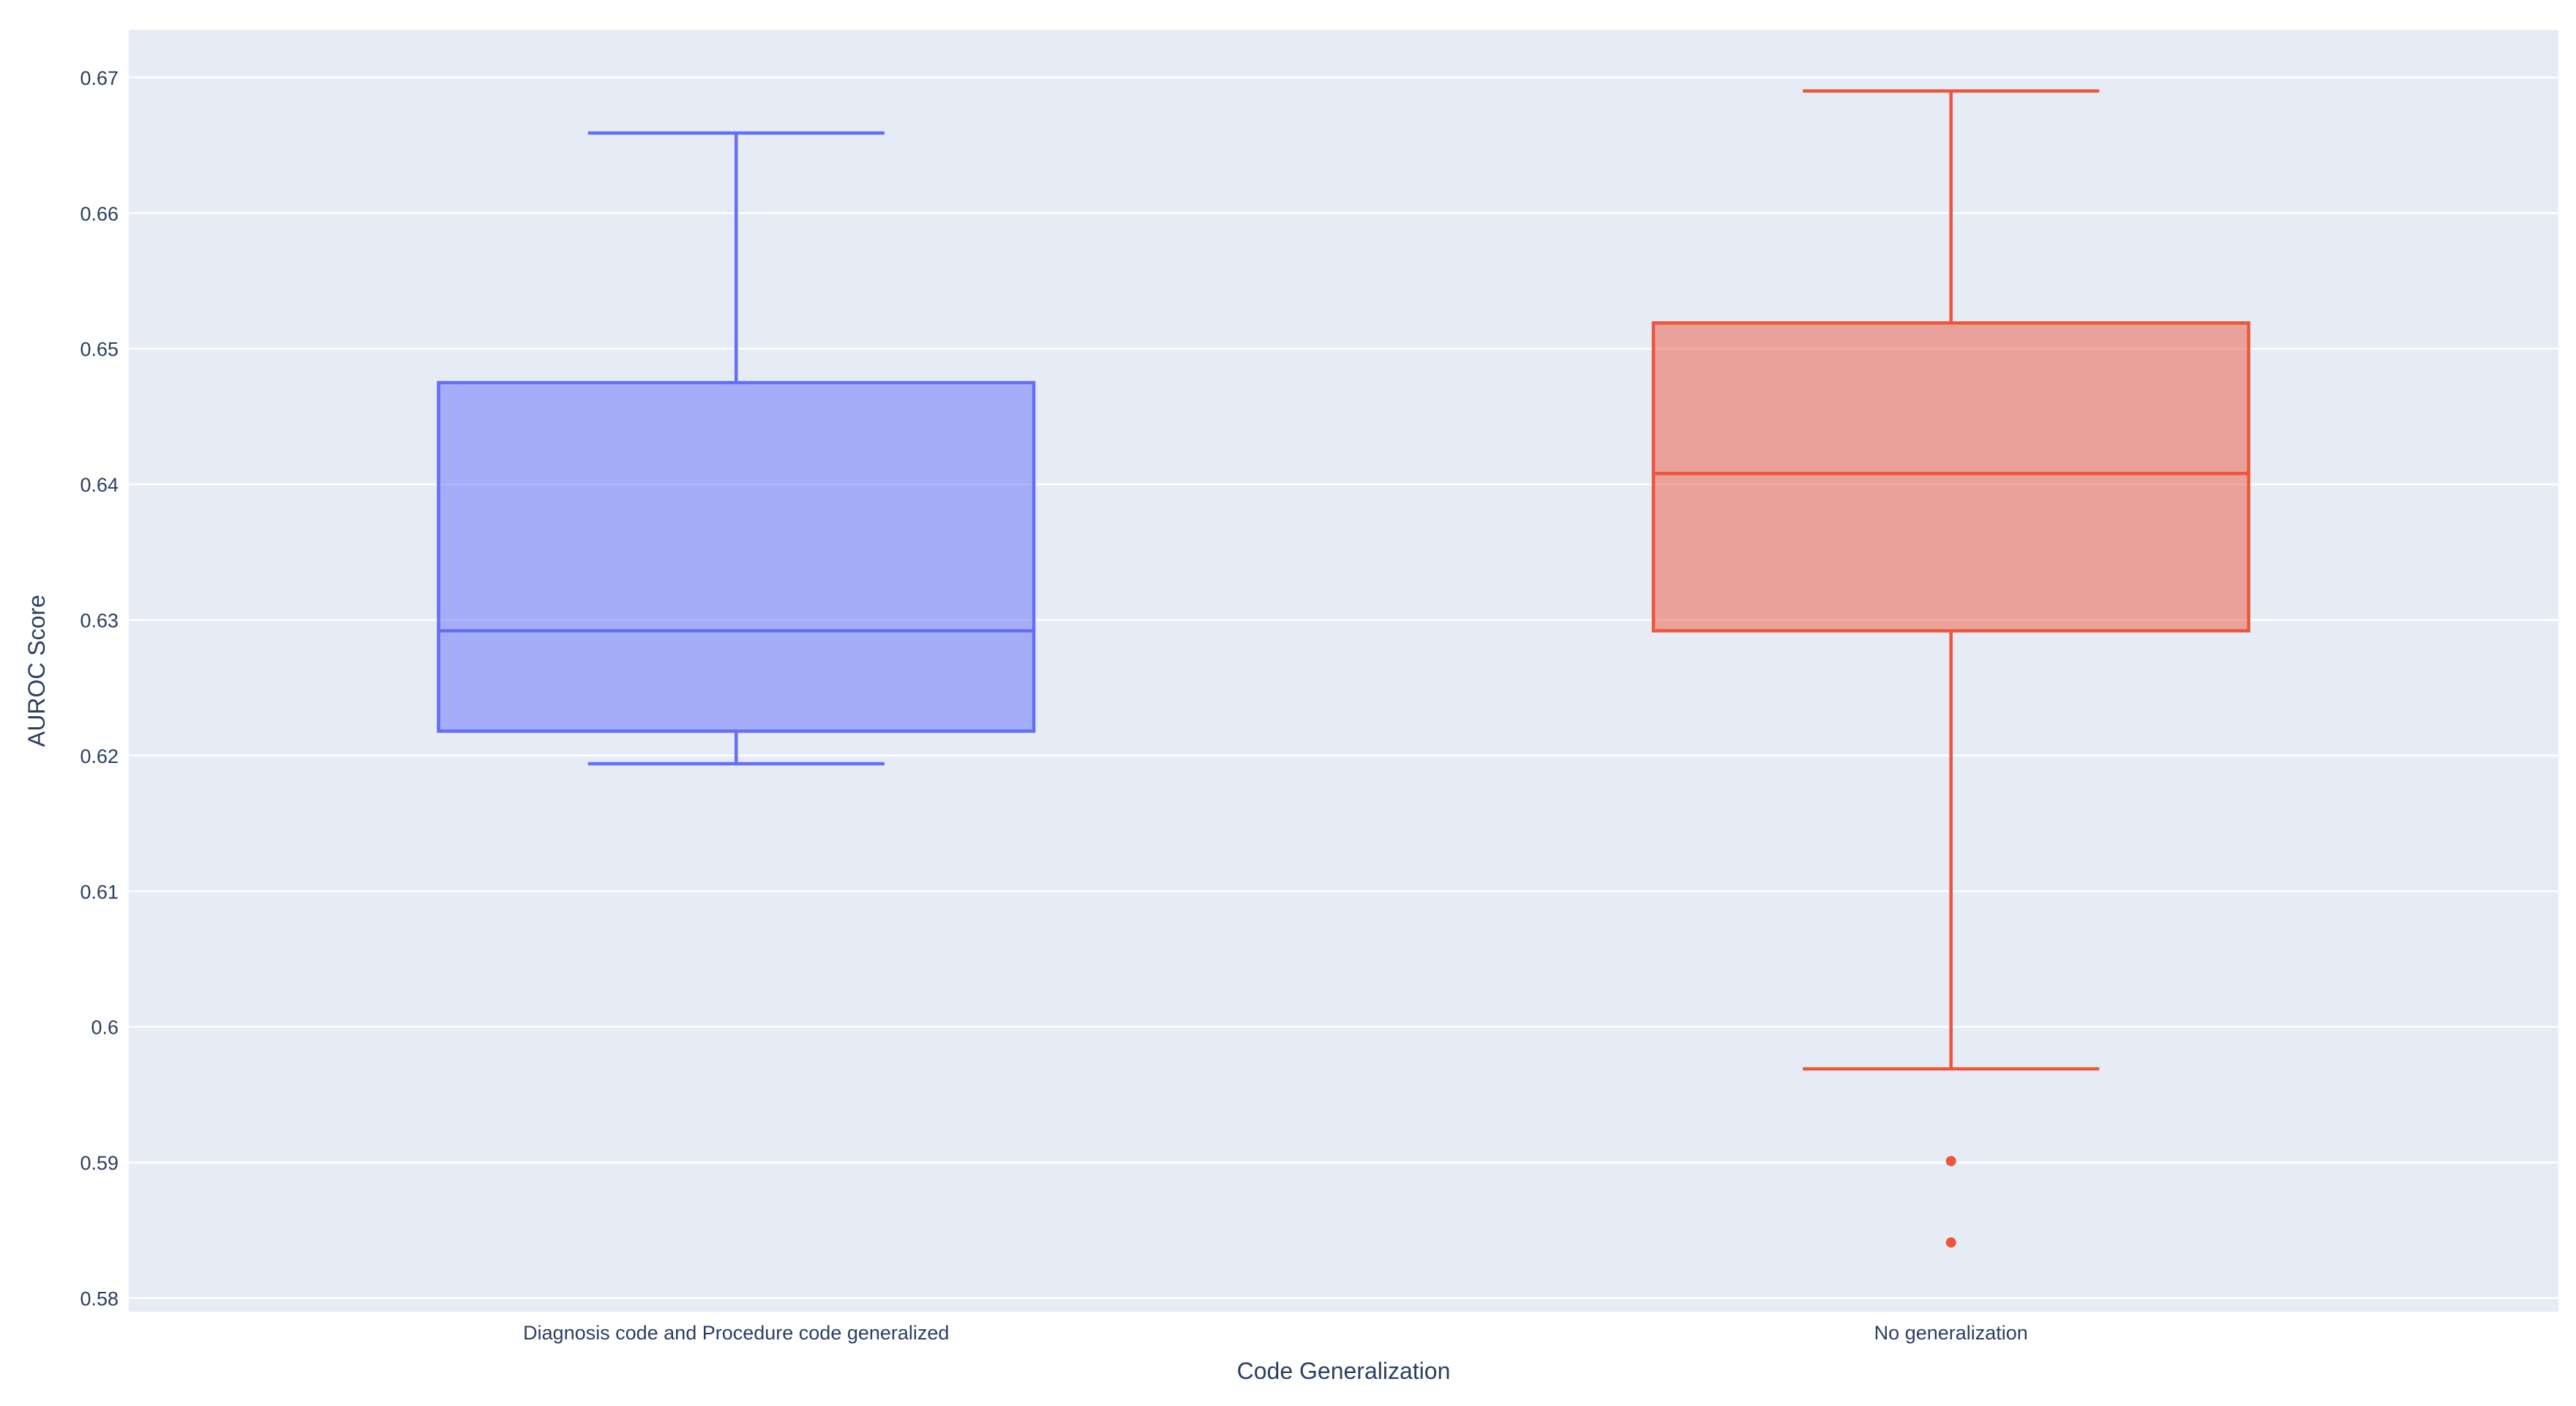 Image resolution: width=2576 pixels, height=1406 pixels. What do you see at coordinates (100, 620) in the screenshot?
I see `y-tick-label: 0.63` at bounding box center [100, 620].